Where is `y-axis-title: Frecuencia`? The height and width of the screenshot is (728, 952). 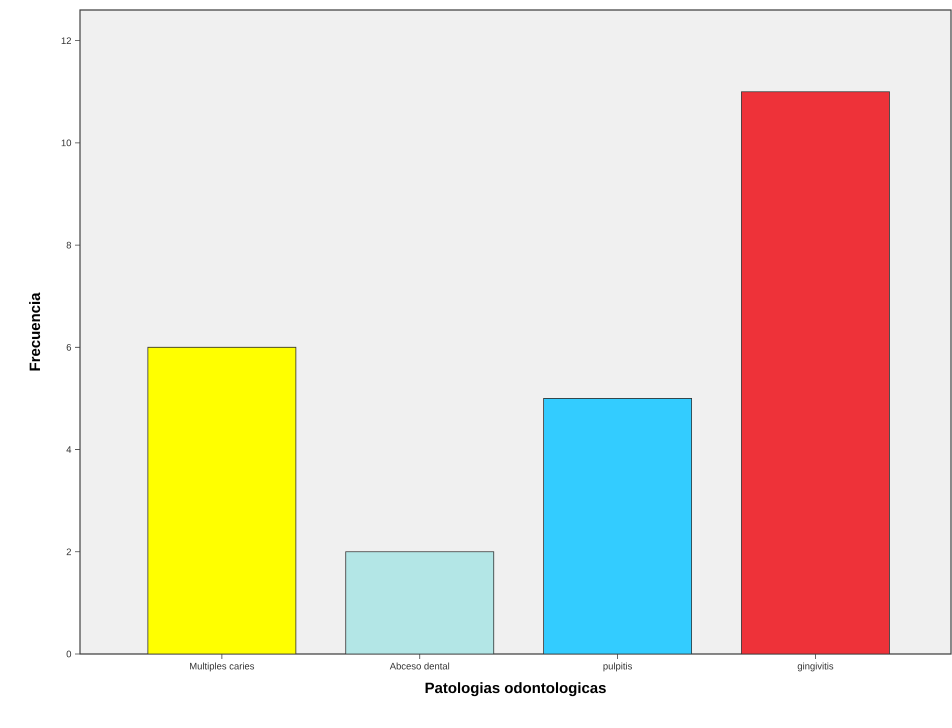
y-axis-title: Frecuencia is located at coordinates (34, 331).